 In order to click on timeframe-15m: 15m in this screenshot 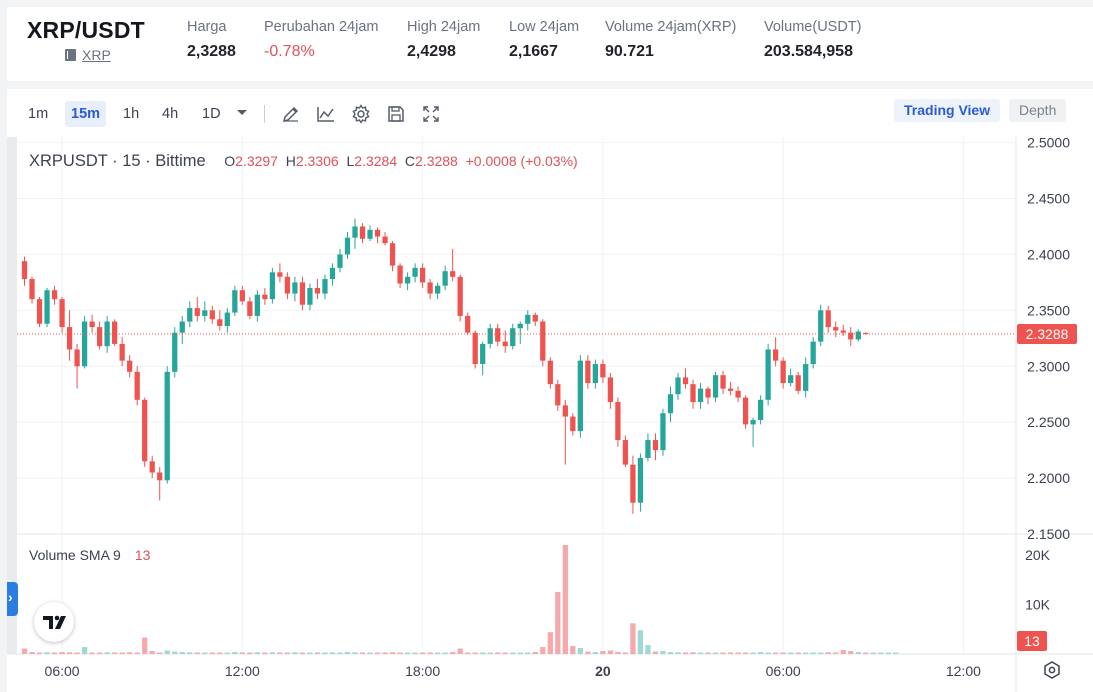, I will do `click(86, 114)`.